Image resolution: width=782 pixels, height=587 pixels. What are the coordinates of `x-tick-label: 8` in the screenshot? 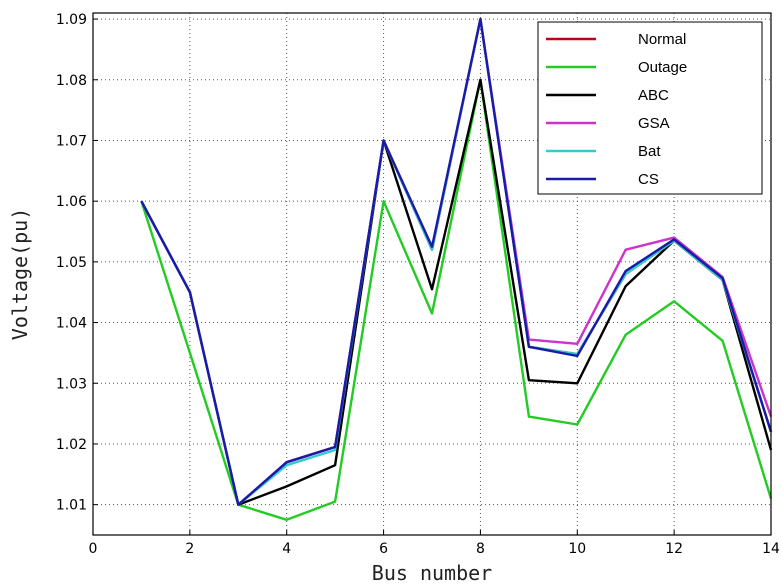 It's located at (480, 549).